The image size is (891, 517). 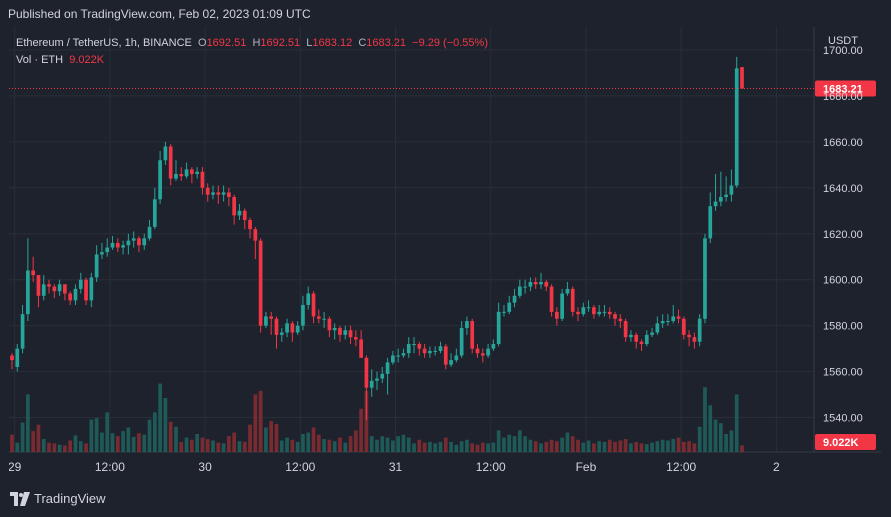 I want to click on change-value: −9.29 (−0.55%), so click(x=450, y=43).